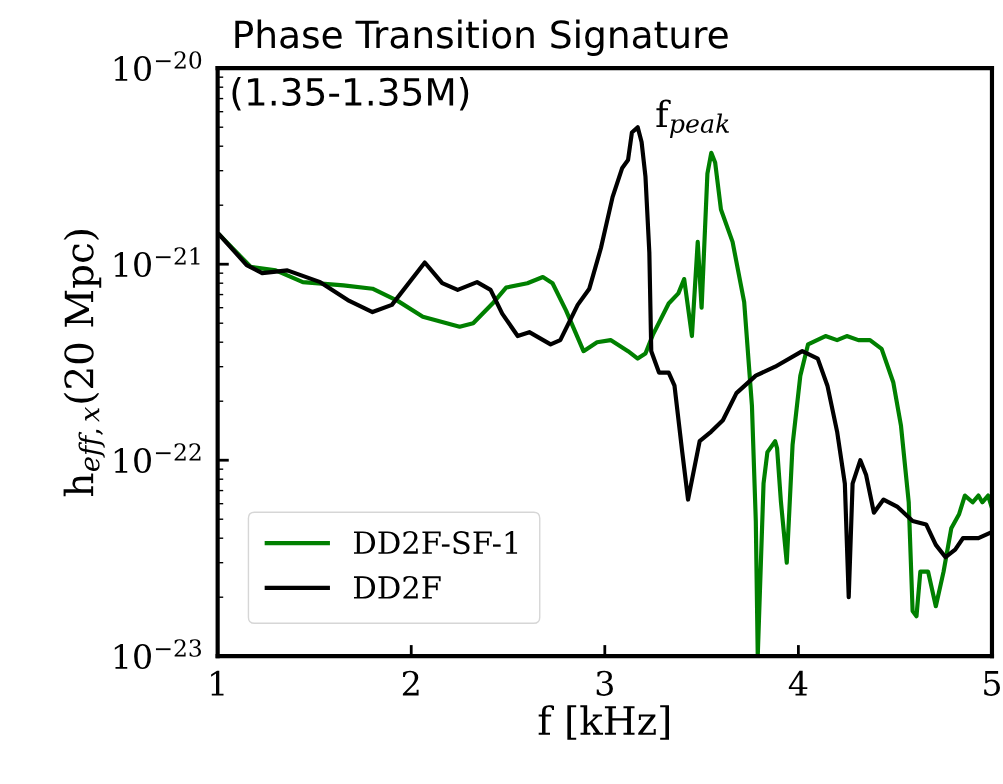 The width and height of the screenshot is (1003, 784). What do you see at coordinates (350, 94) in the screenshot?
I see `chart-subtitle: (1.35-1.35M)` at bounding box center [350, 94].